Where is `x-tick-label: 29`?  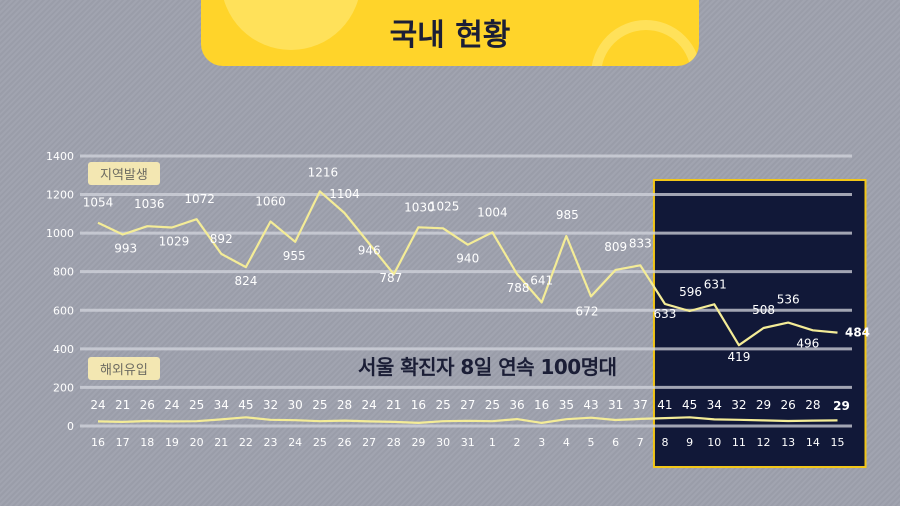
x-tick-label: 29 is located at coordinates (418, 442).